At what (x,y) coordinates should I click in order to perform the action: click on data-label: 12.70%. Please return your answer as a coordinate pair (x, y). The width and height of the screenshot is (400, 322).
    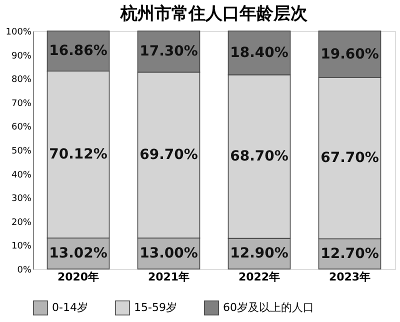
    Looking at the image, I should click on (349, 254).